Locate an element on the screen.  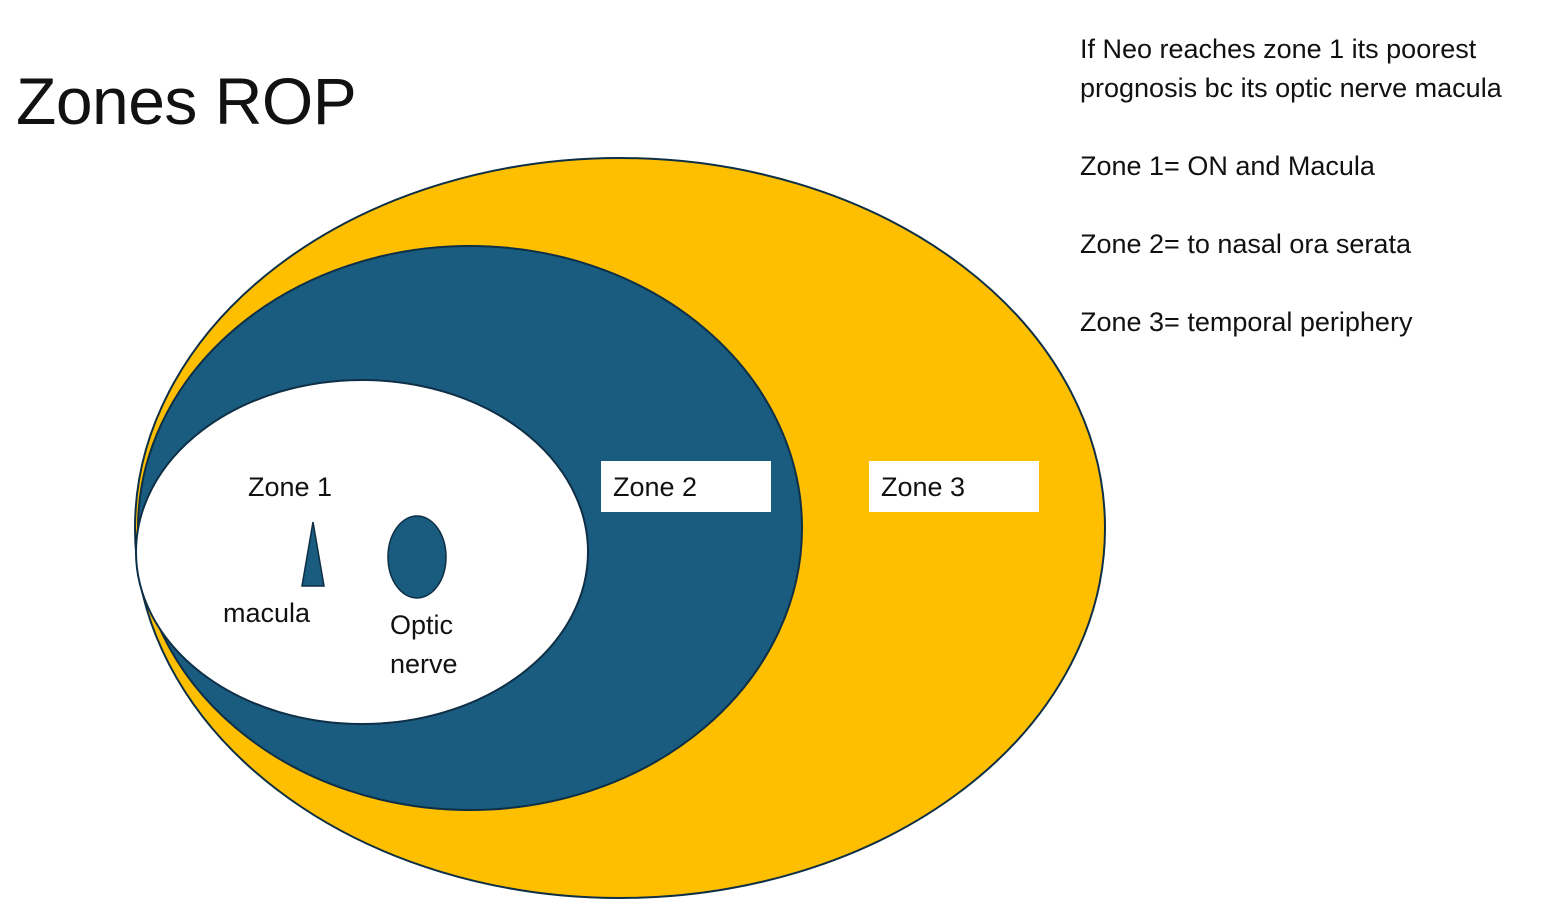
zone1-region is located at coordinates (362, 552).